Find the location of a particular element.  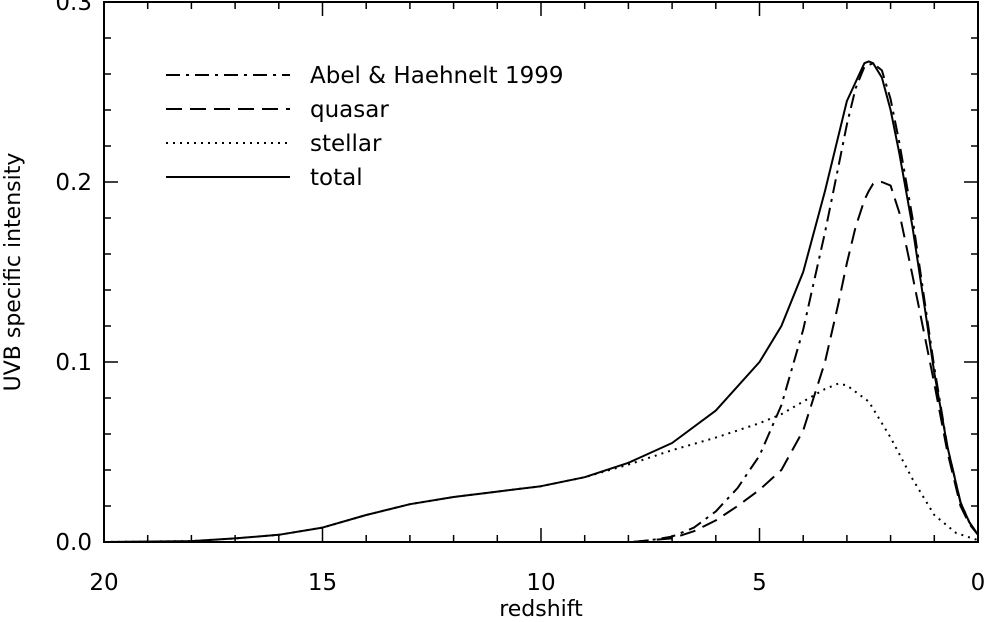

y-tick-label: 0.0 is located at coordinates (73, 543).